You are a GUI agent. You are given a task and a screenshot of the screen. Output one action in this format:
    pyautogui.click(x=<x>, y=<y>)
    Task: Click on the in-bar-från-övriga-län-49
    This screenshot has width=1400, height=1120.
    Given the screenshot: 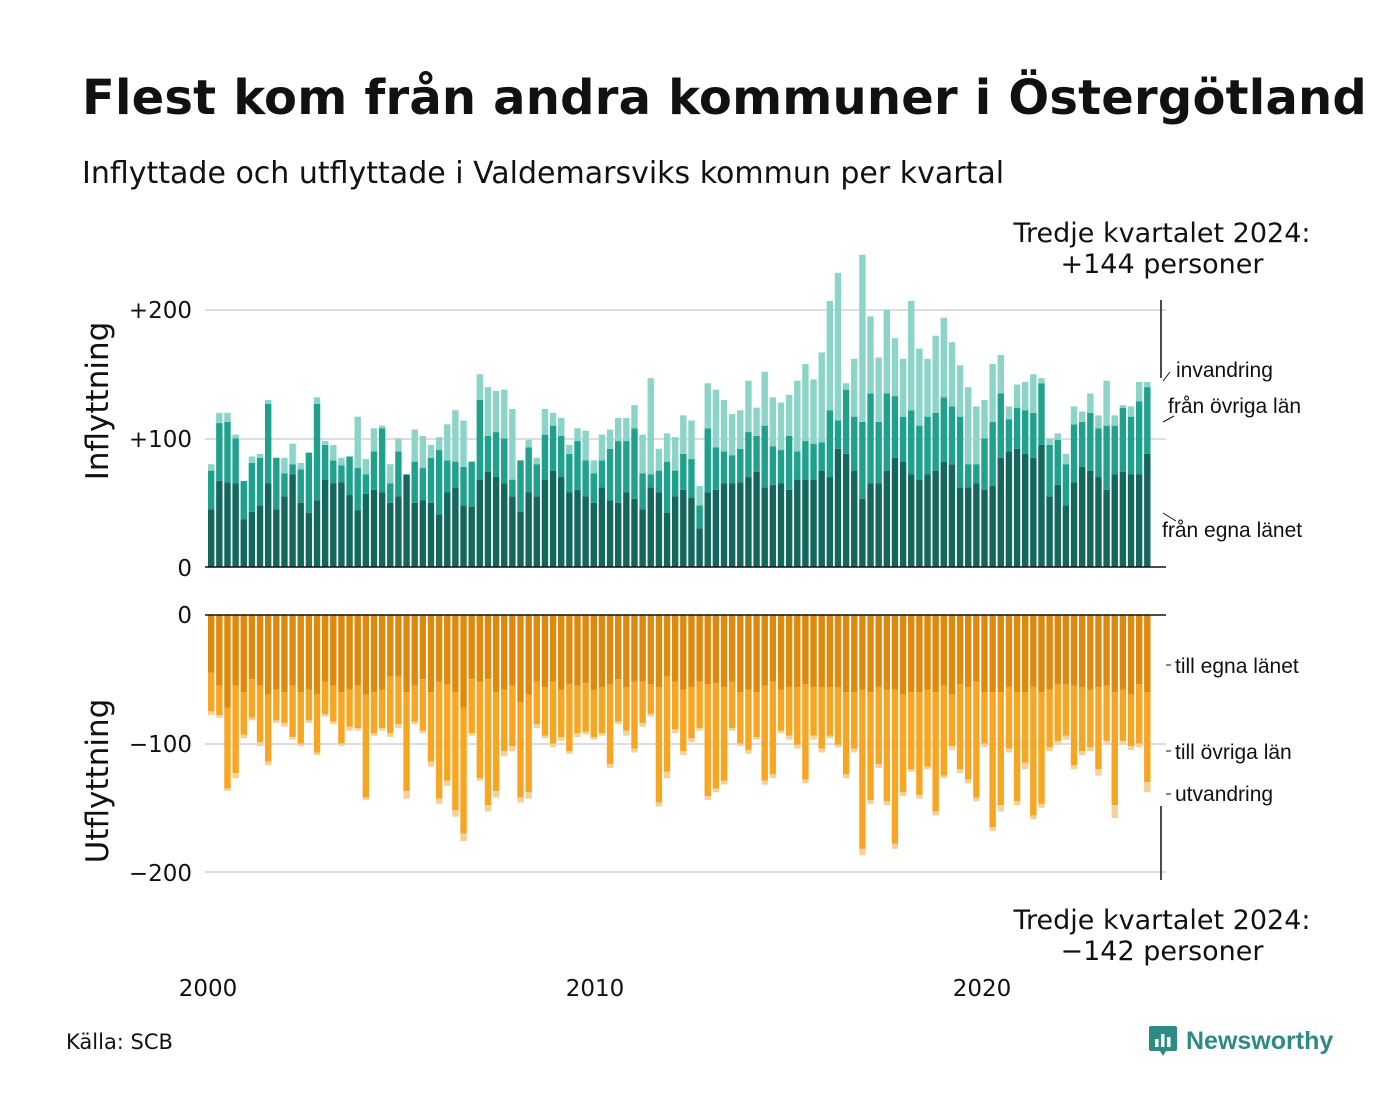 What is the action you would take?
    pyautogui.click(x=610, y=474)
    